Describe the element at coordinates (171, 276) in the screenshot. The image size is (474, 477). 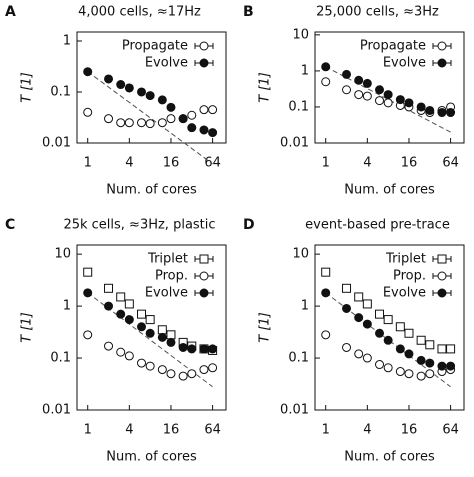
I see `legend-label: Prop.` at that location.